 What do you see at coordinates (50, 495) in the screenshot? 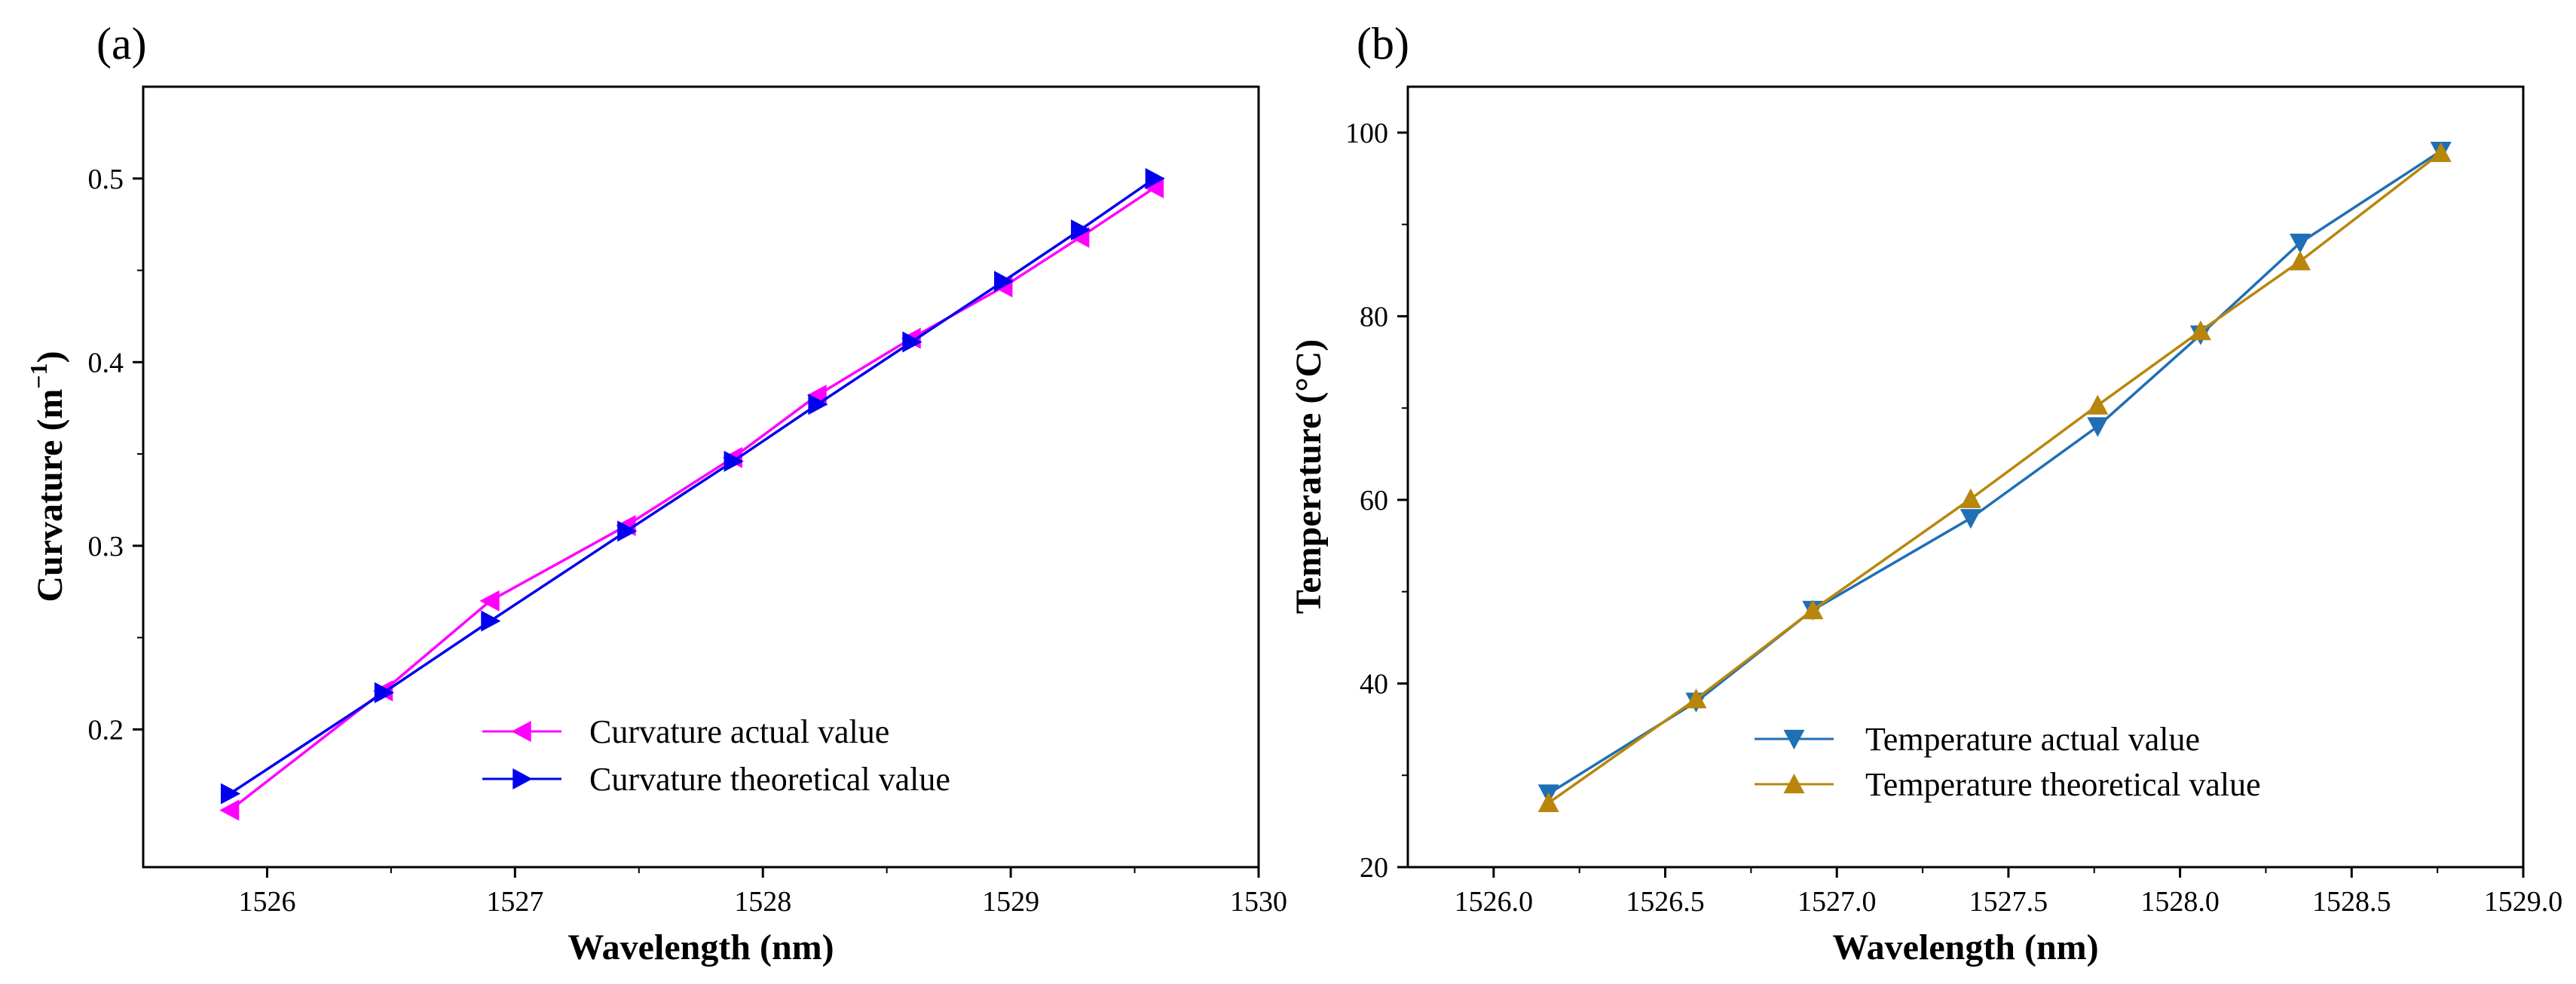
I see `curvature-y-axis-title-main: Curvature (m` at bounding box center [50, 495].